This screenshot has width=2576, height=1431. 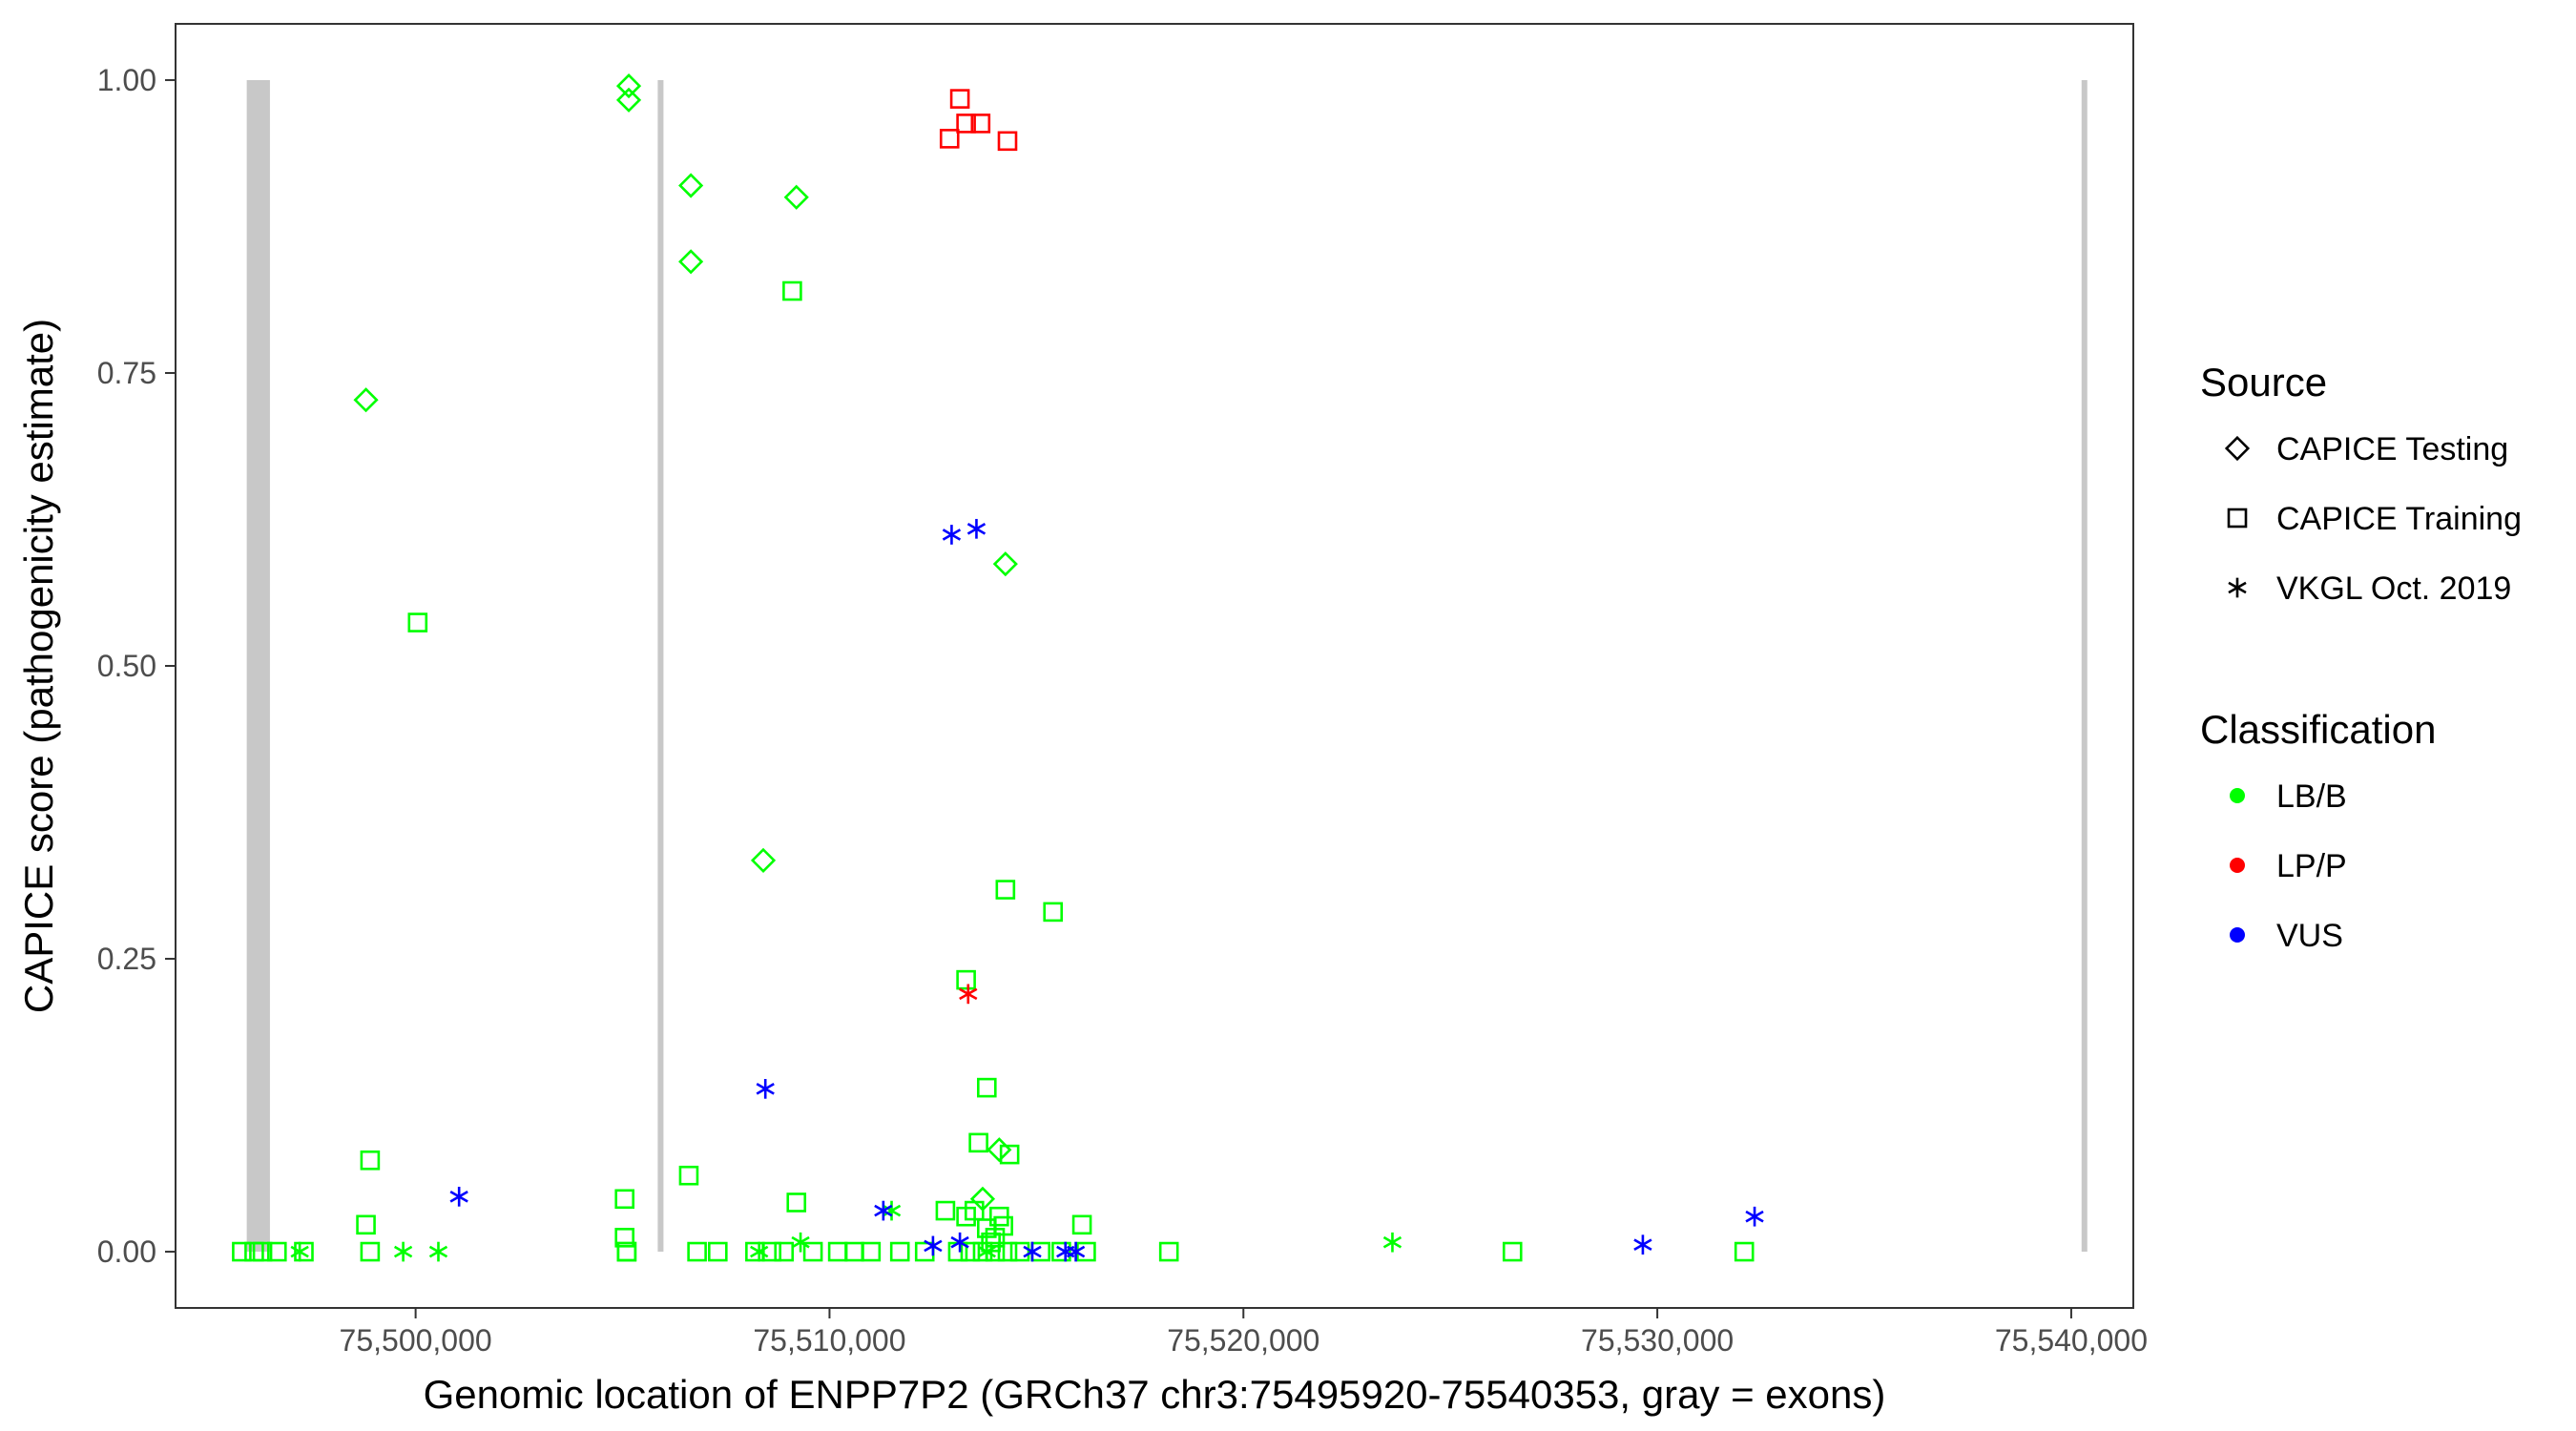 What do you see at coordinates (2392, 449) in the screenshot?
I see `legend-source-label: CAPICE Testing` at bounding box center [2392, 449].